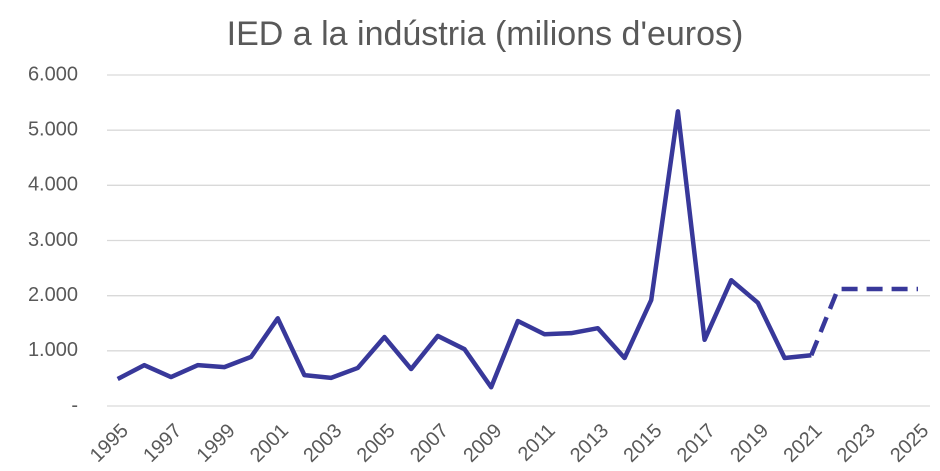 The width and height of the screenshot is (940, 471). What do you see at coordinates (53, 350) in the screenshot?
I see `y-tick-label: 1.000` at bounding box center [53, 350].